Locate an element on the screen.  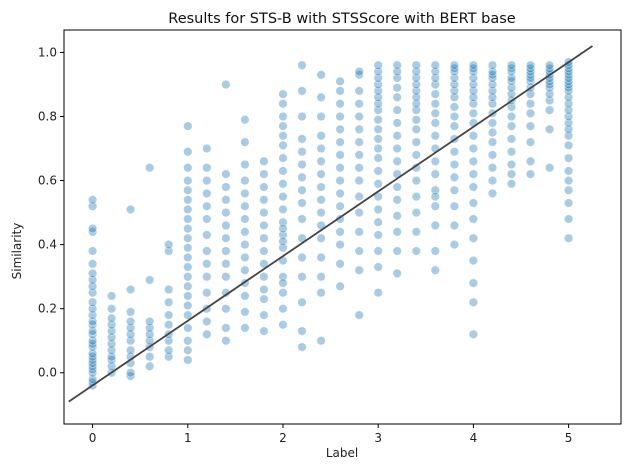
x-axis: 0 1 2 3 4 5 is located at coordinates (330, 434).